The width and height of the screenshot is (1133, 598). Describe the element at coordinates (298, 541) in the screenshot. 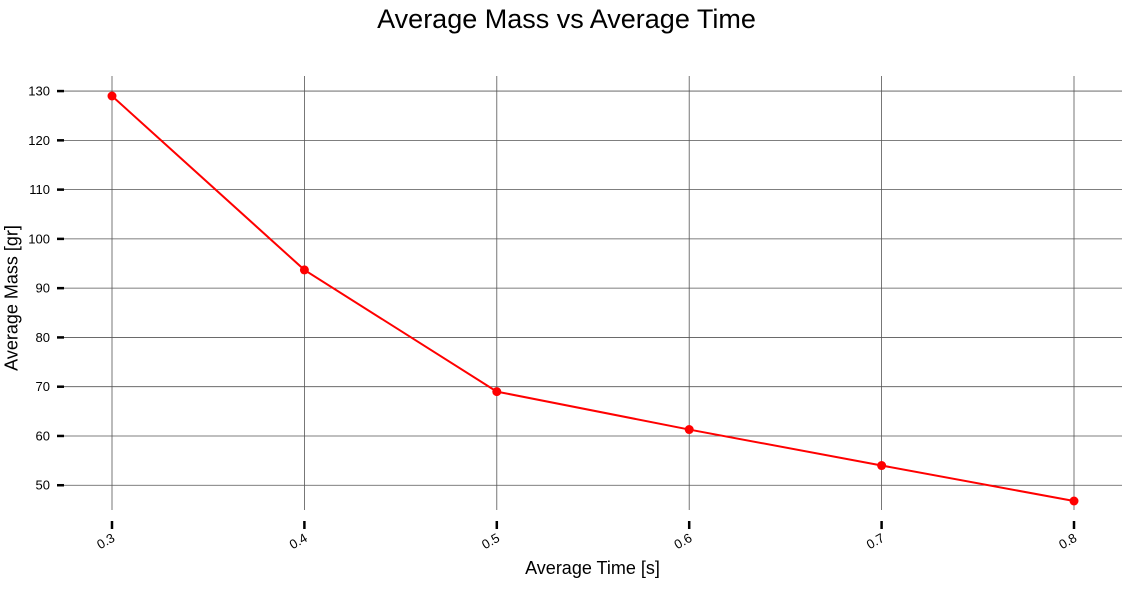

I see `x-tick-label: 0.4` at that location.